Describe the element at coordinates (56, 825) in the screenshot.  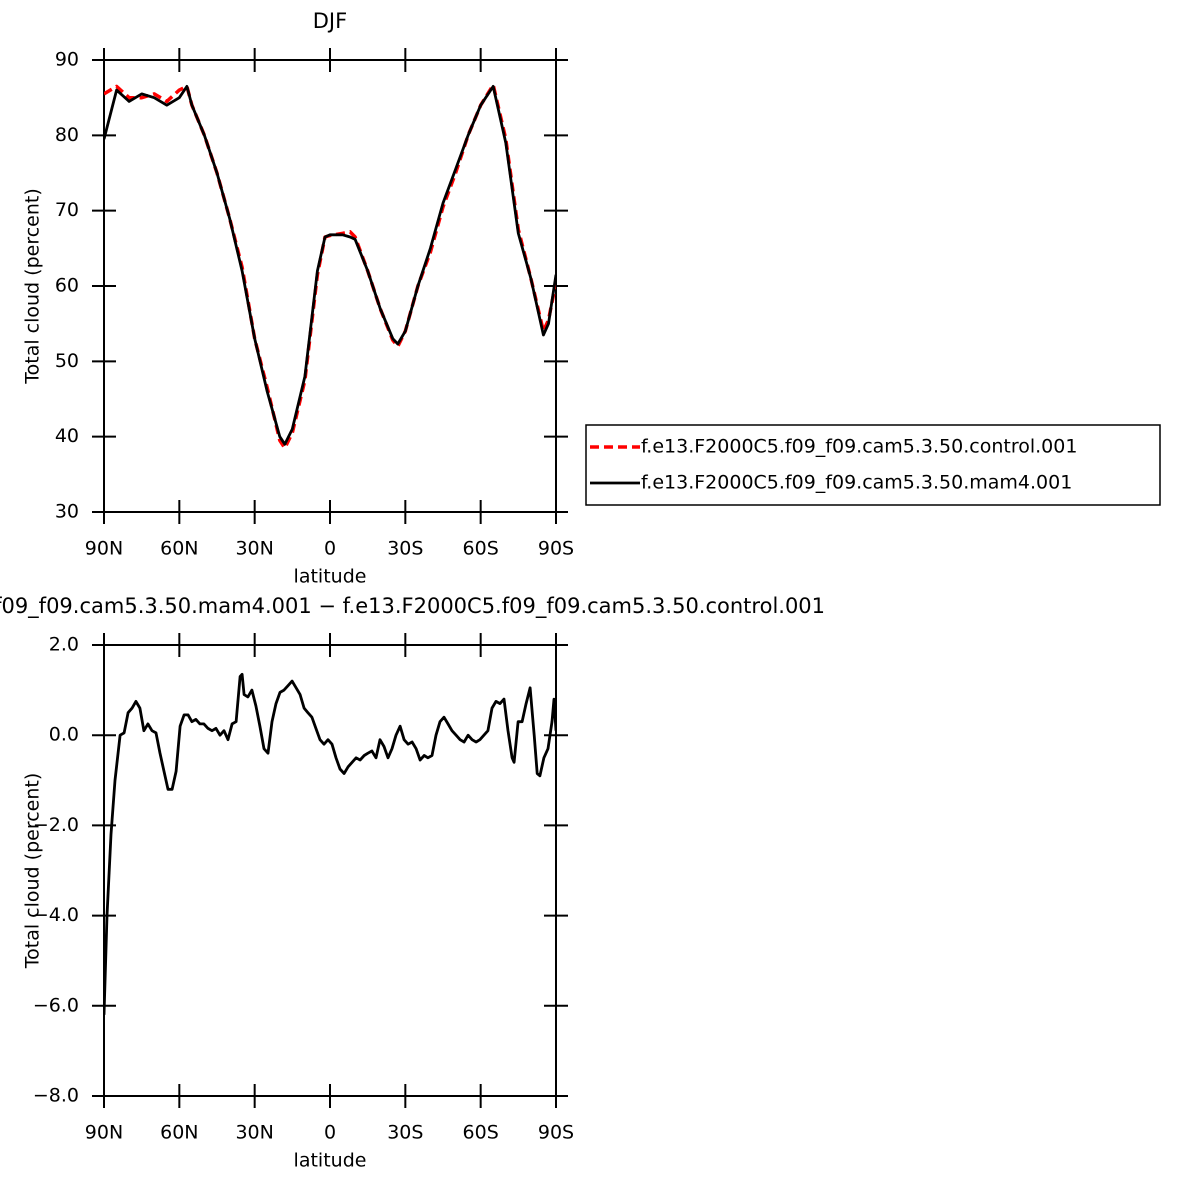
I see `y-tick-label: −2.0` at that location.